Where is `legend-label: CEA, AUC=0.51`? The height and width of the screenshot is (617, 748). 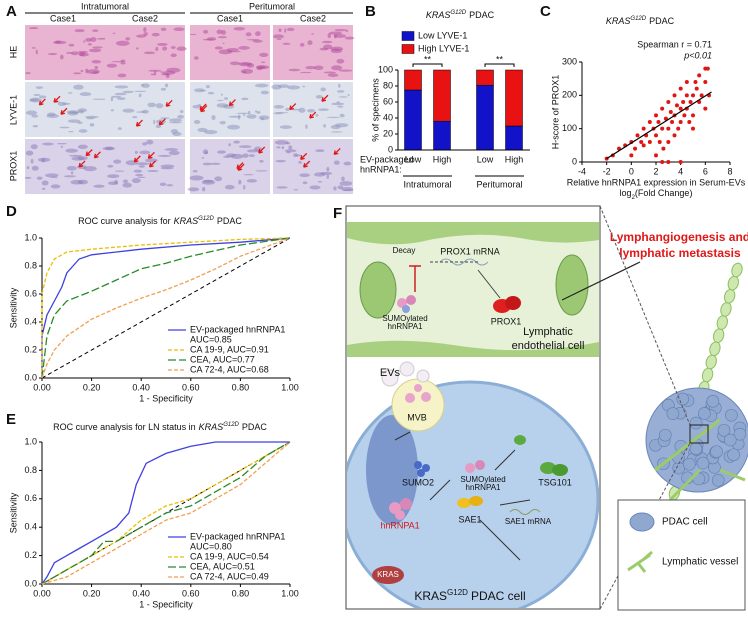 legend-label: CEA, AUC=0.51 is located at coordinates (222, 566).